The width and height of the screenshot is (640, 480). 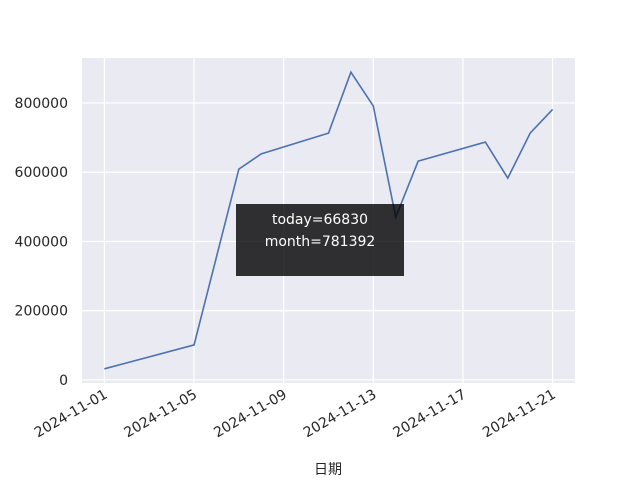 I want to click on y-tick-label: 800000, so click(x=41, y=104).